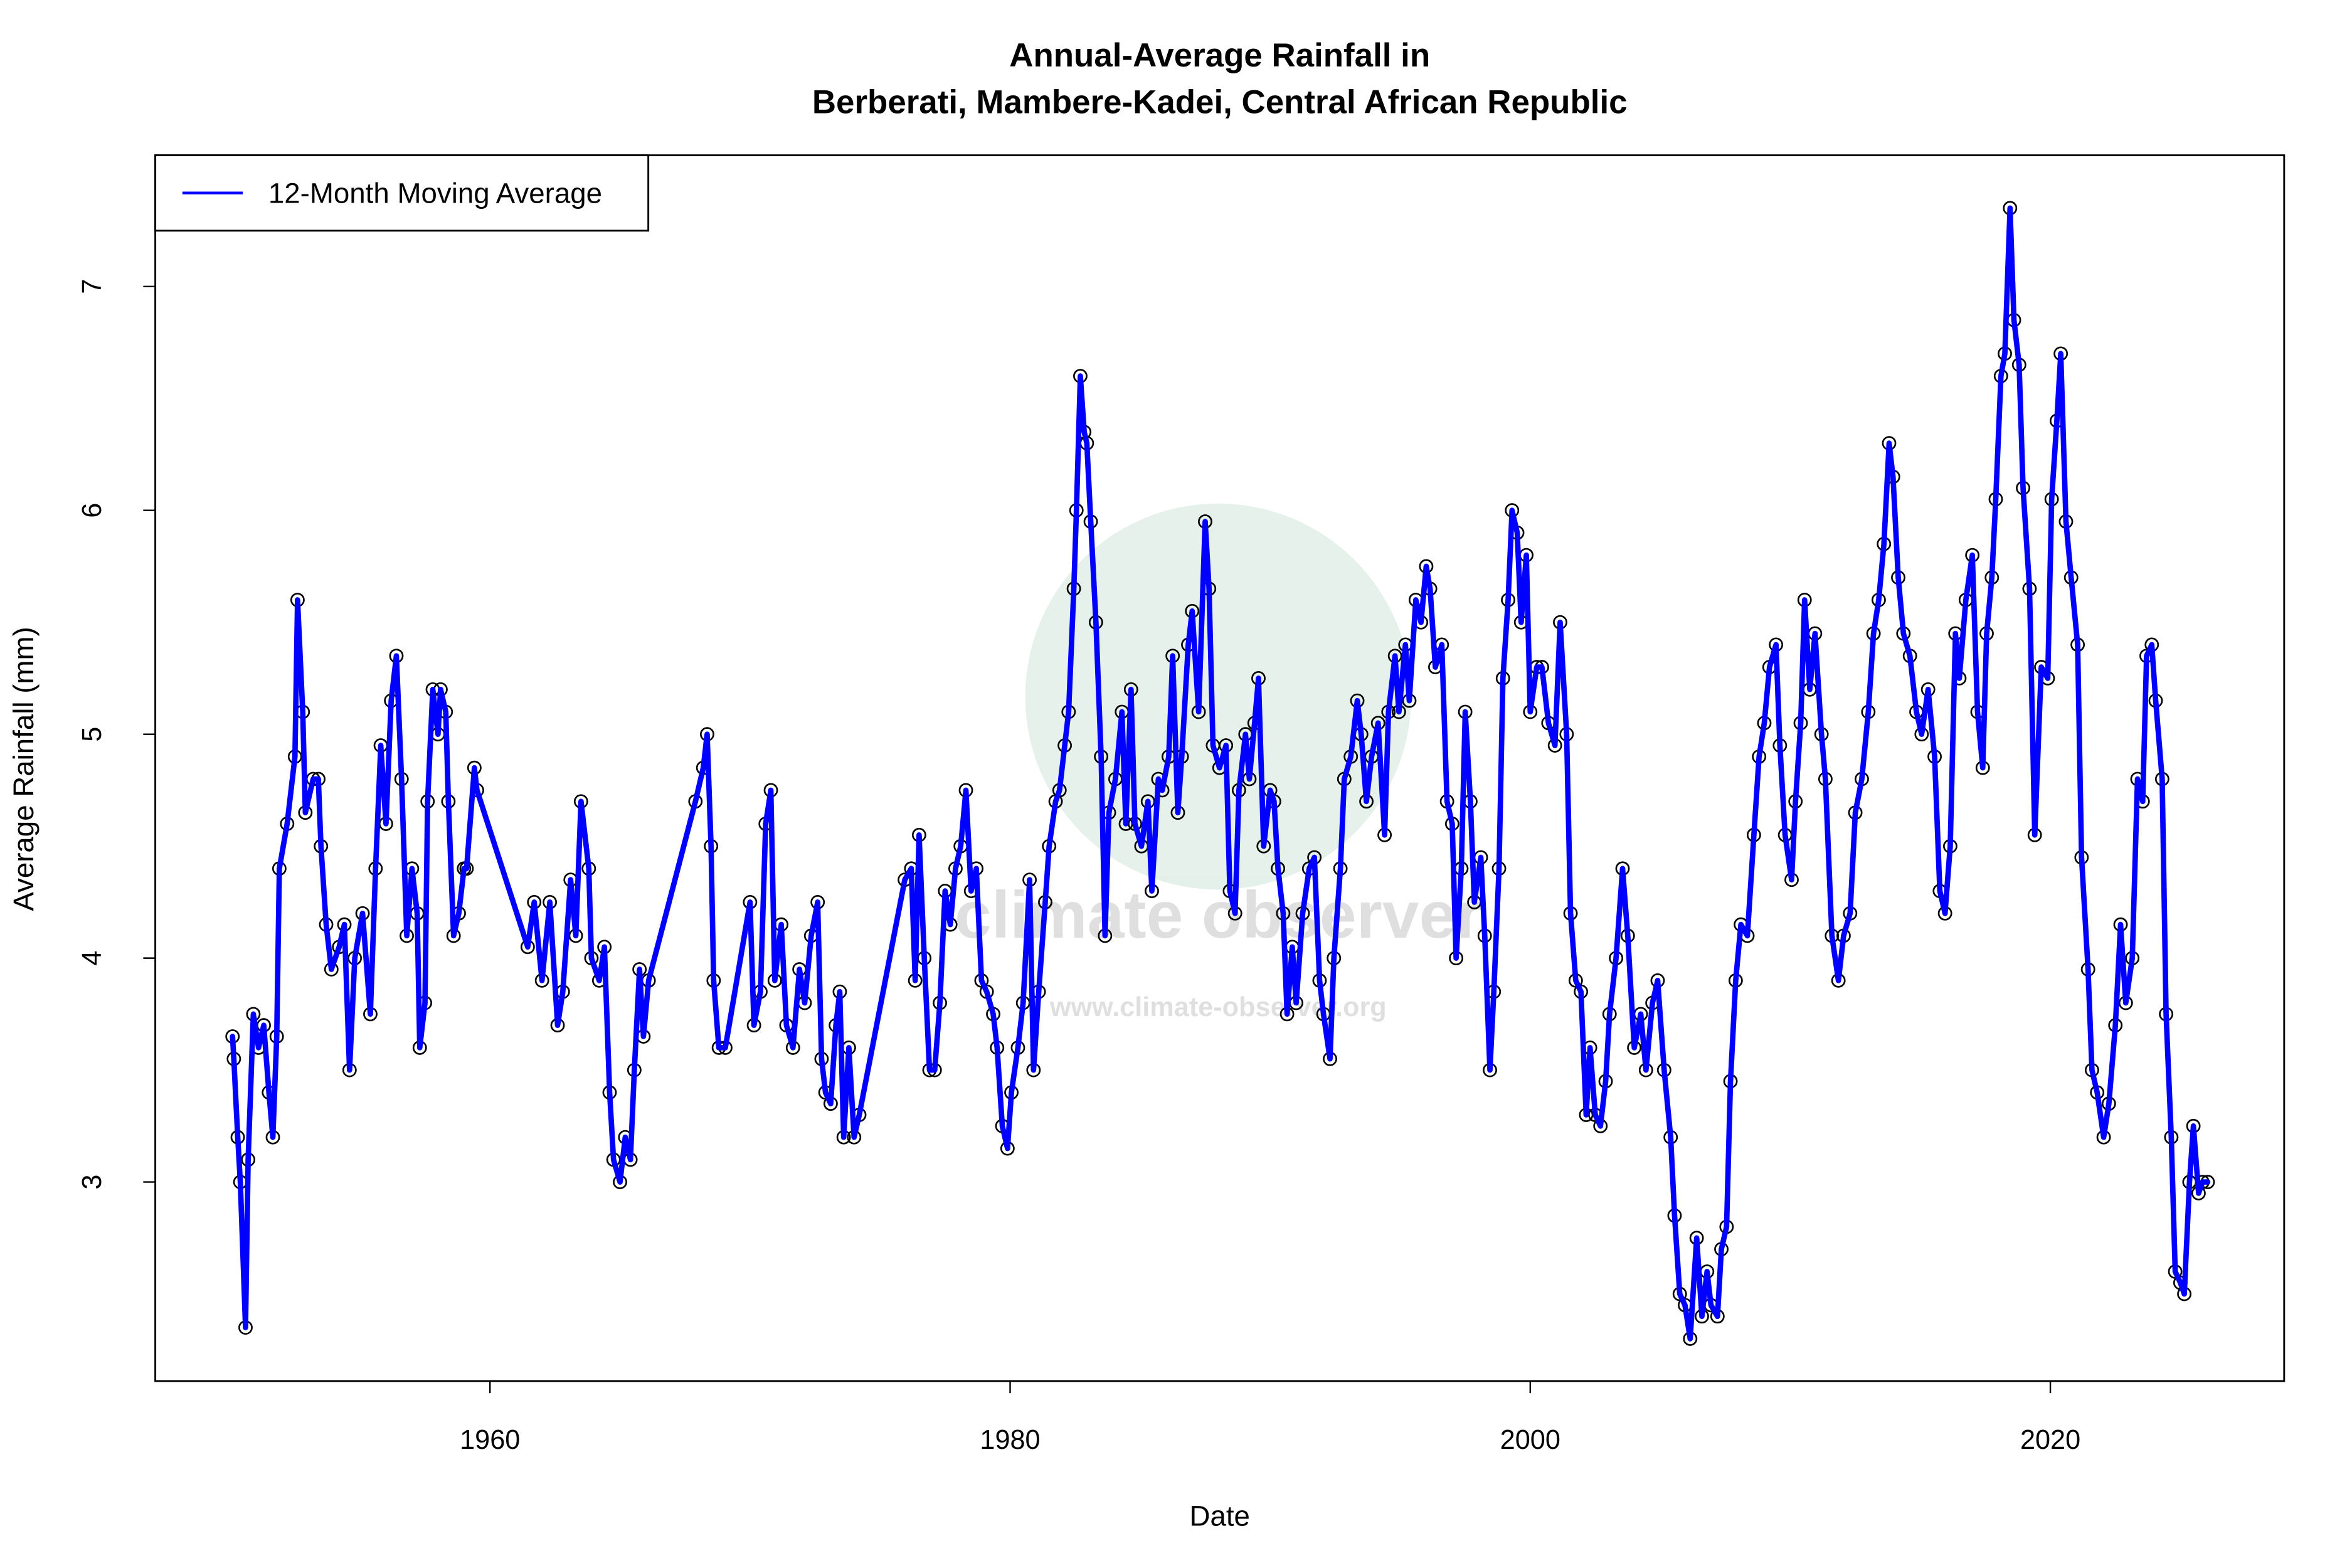  I want to click on y-tick-label: 4, so click(92, 958).